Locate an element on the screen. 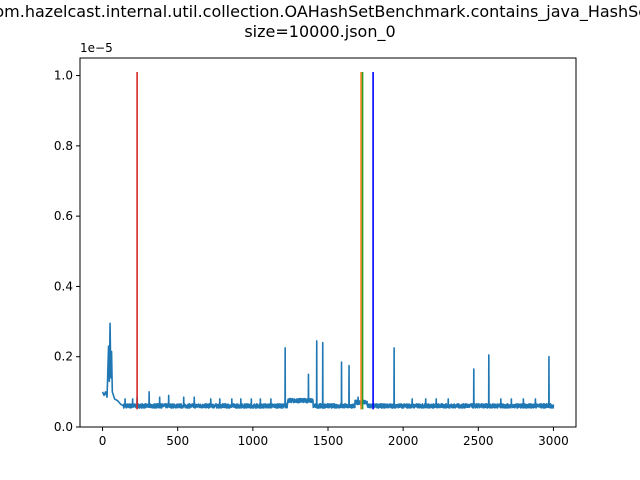 Image resolution: width=640 pixels, height=480 pixels. series-line is located at coordinates (328, 365).